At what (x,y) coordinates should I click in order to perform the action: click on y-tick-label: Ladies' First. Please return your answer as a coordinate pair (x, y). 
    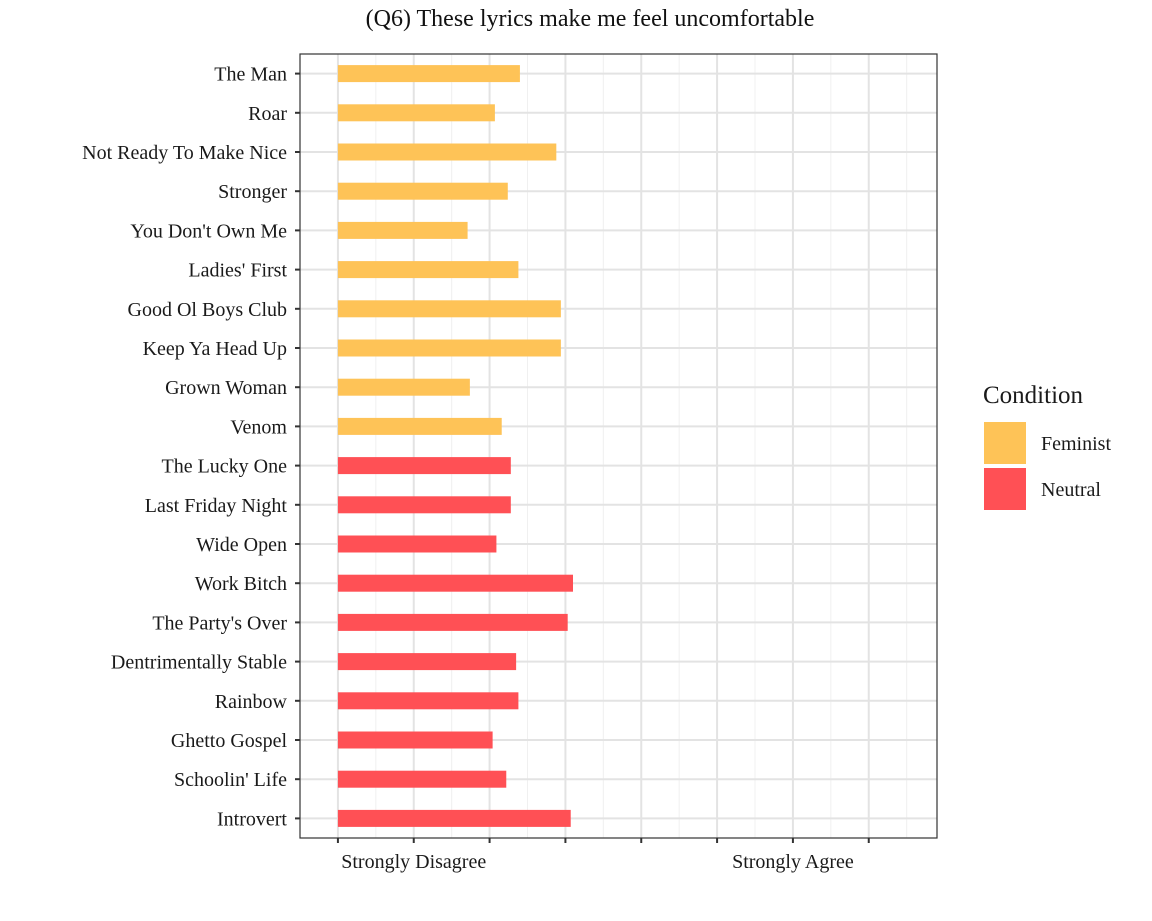
    Looking at the image, I should click on (237, 271).